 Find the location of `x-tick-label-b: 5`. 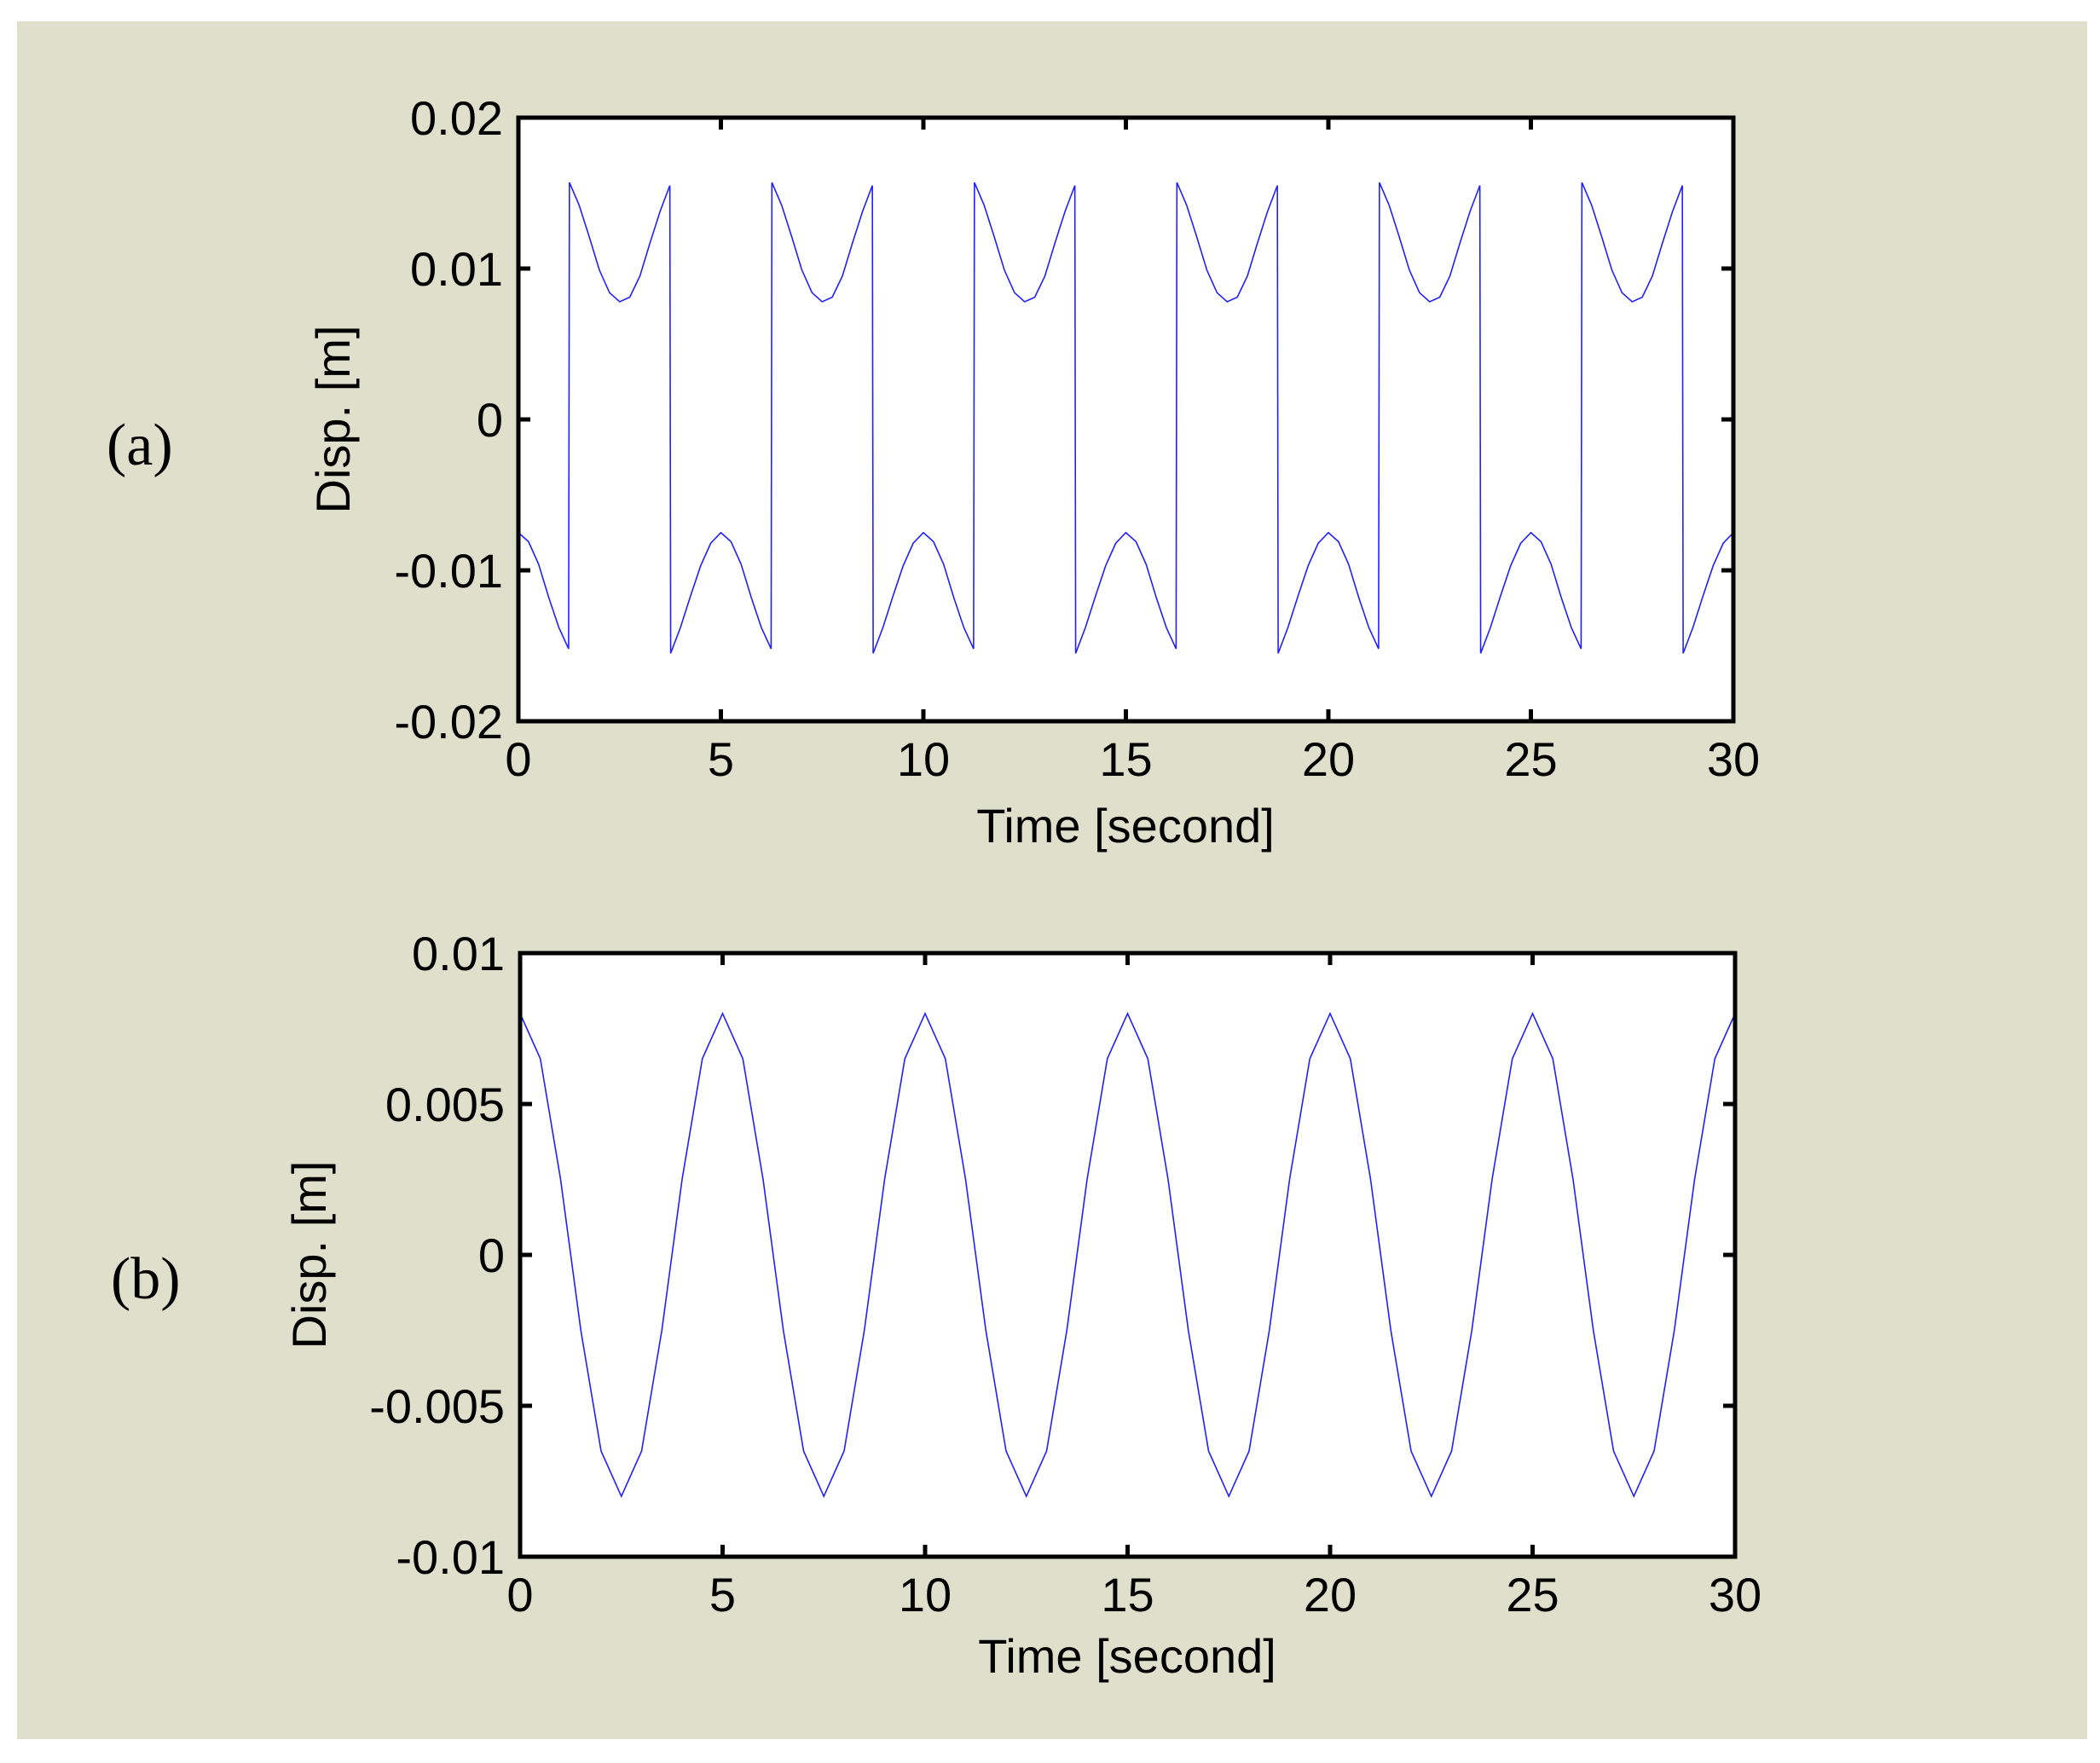

x-tick-label-b: 5 is located at coordinates (722, 1594).